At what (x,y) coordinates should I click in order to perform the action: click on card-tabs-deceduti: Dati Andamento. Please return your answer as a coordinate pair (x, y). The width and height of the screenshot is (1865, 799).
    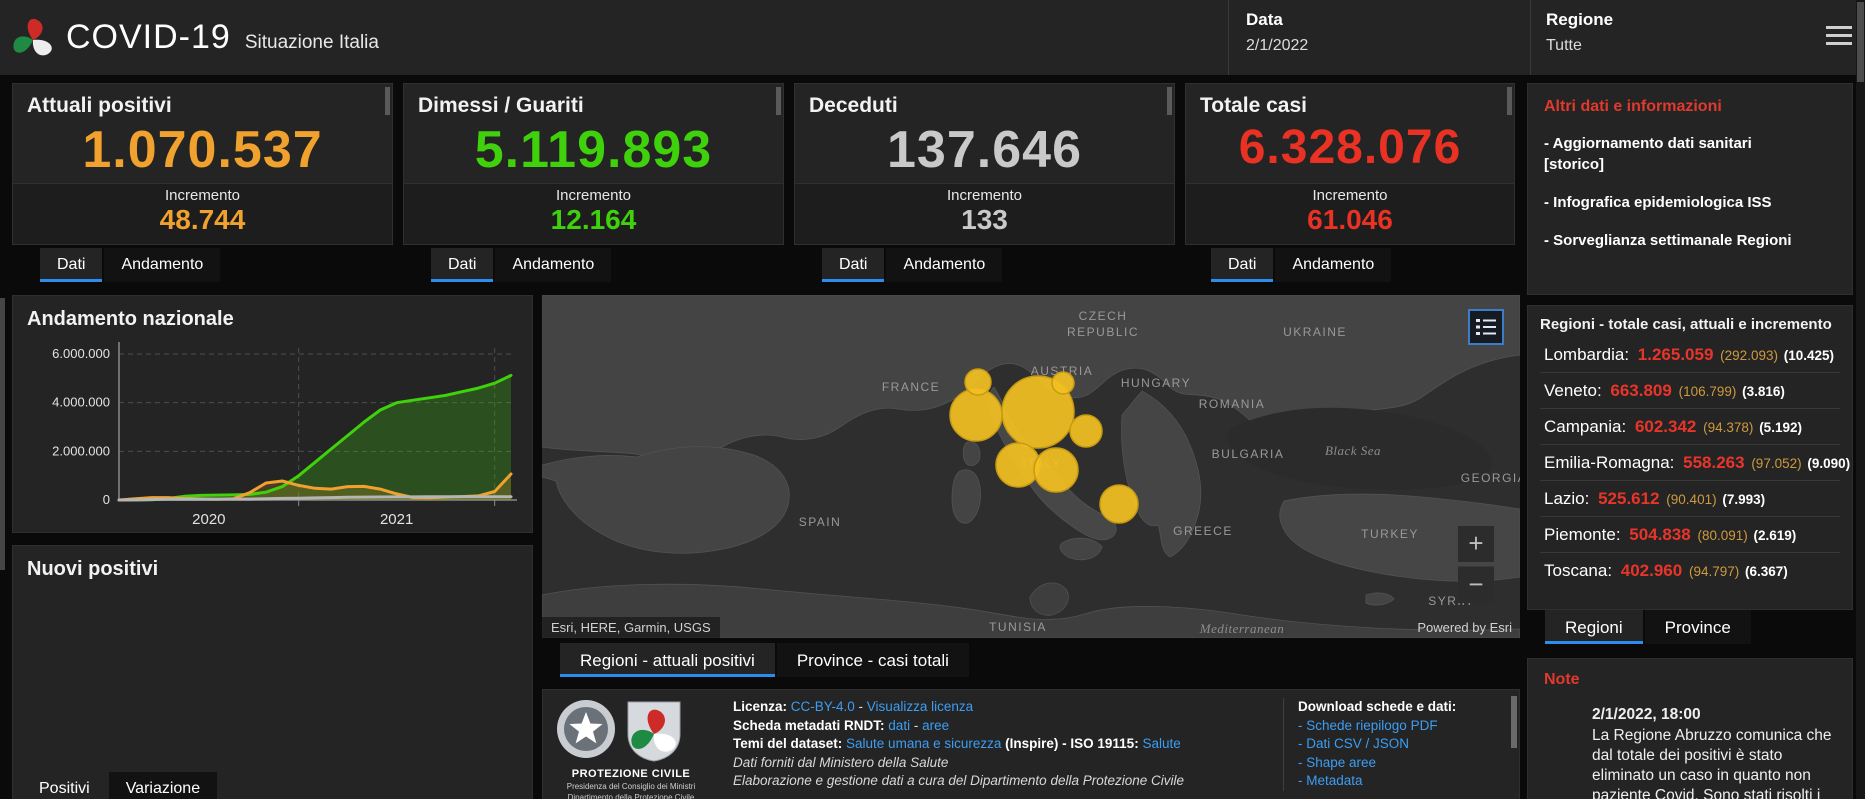
    Looking at the image, I should click on (912, 265).